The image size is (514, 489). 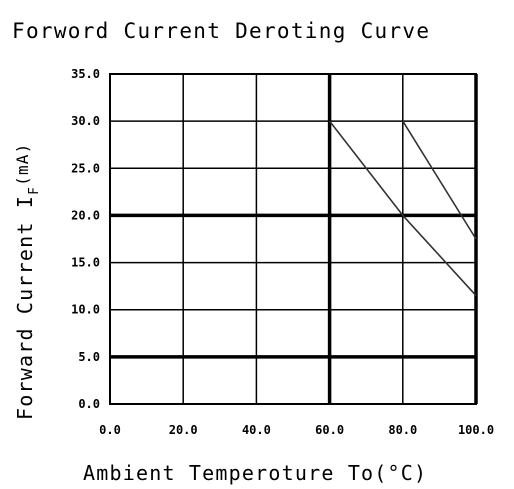 What do you see at coordinates (402, 430) in the screenshot?
I see `x-tick-label-4: 80.0` at bounding box center [402, 430].